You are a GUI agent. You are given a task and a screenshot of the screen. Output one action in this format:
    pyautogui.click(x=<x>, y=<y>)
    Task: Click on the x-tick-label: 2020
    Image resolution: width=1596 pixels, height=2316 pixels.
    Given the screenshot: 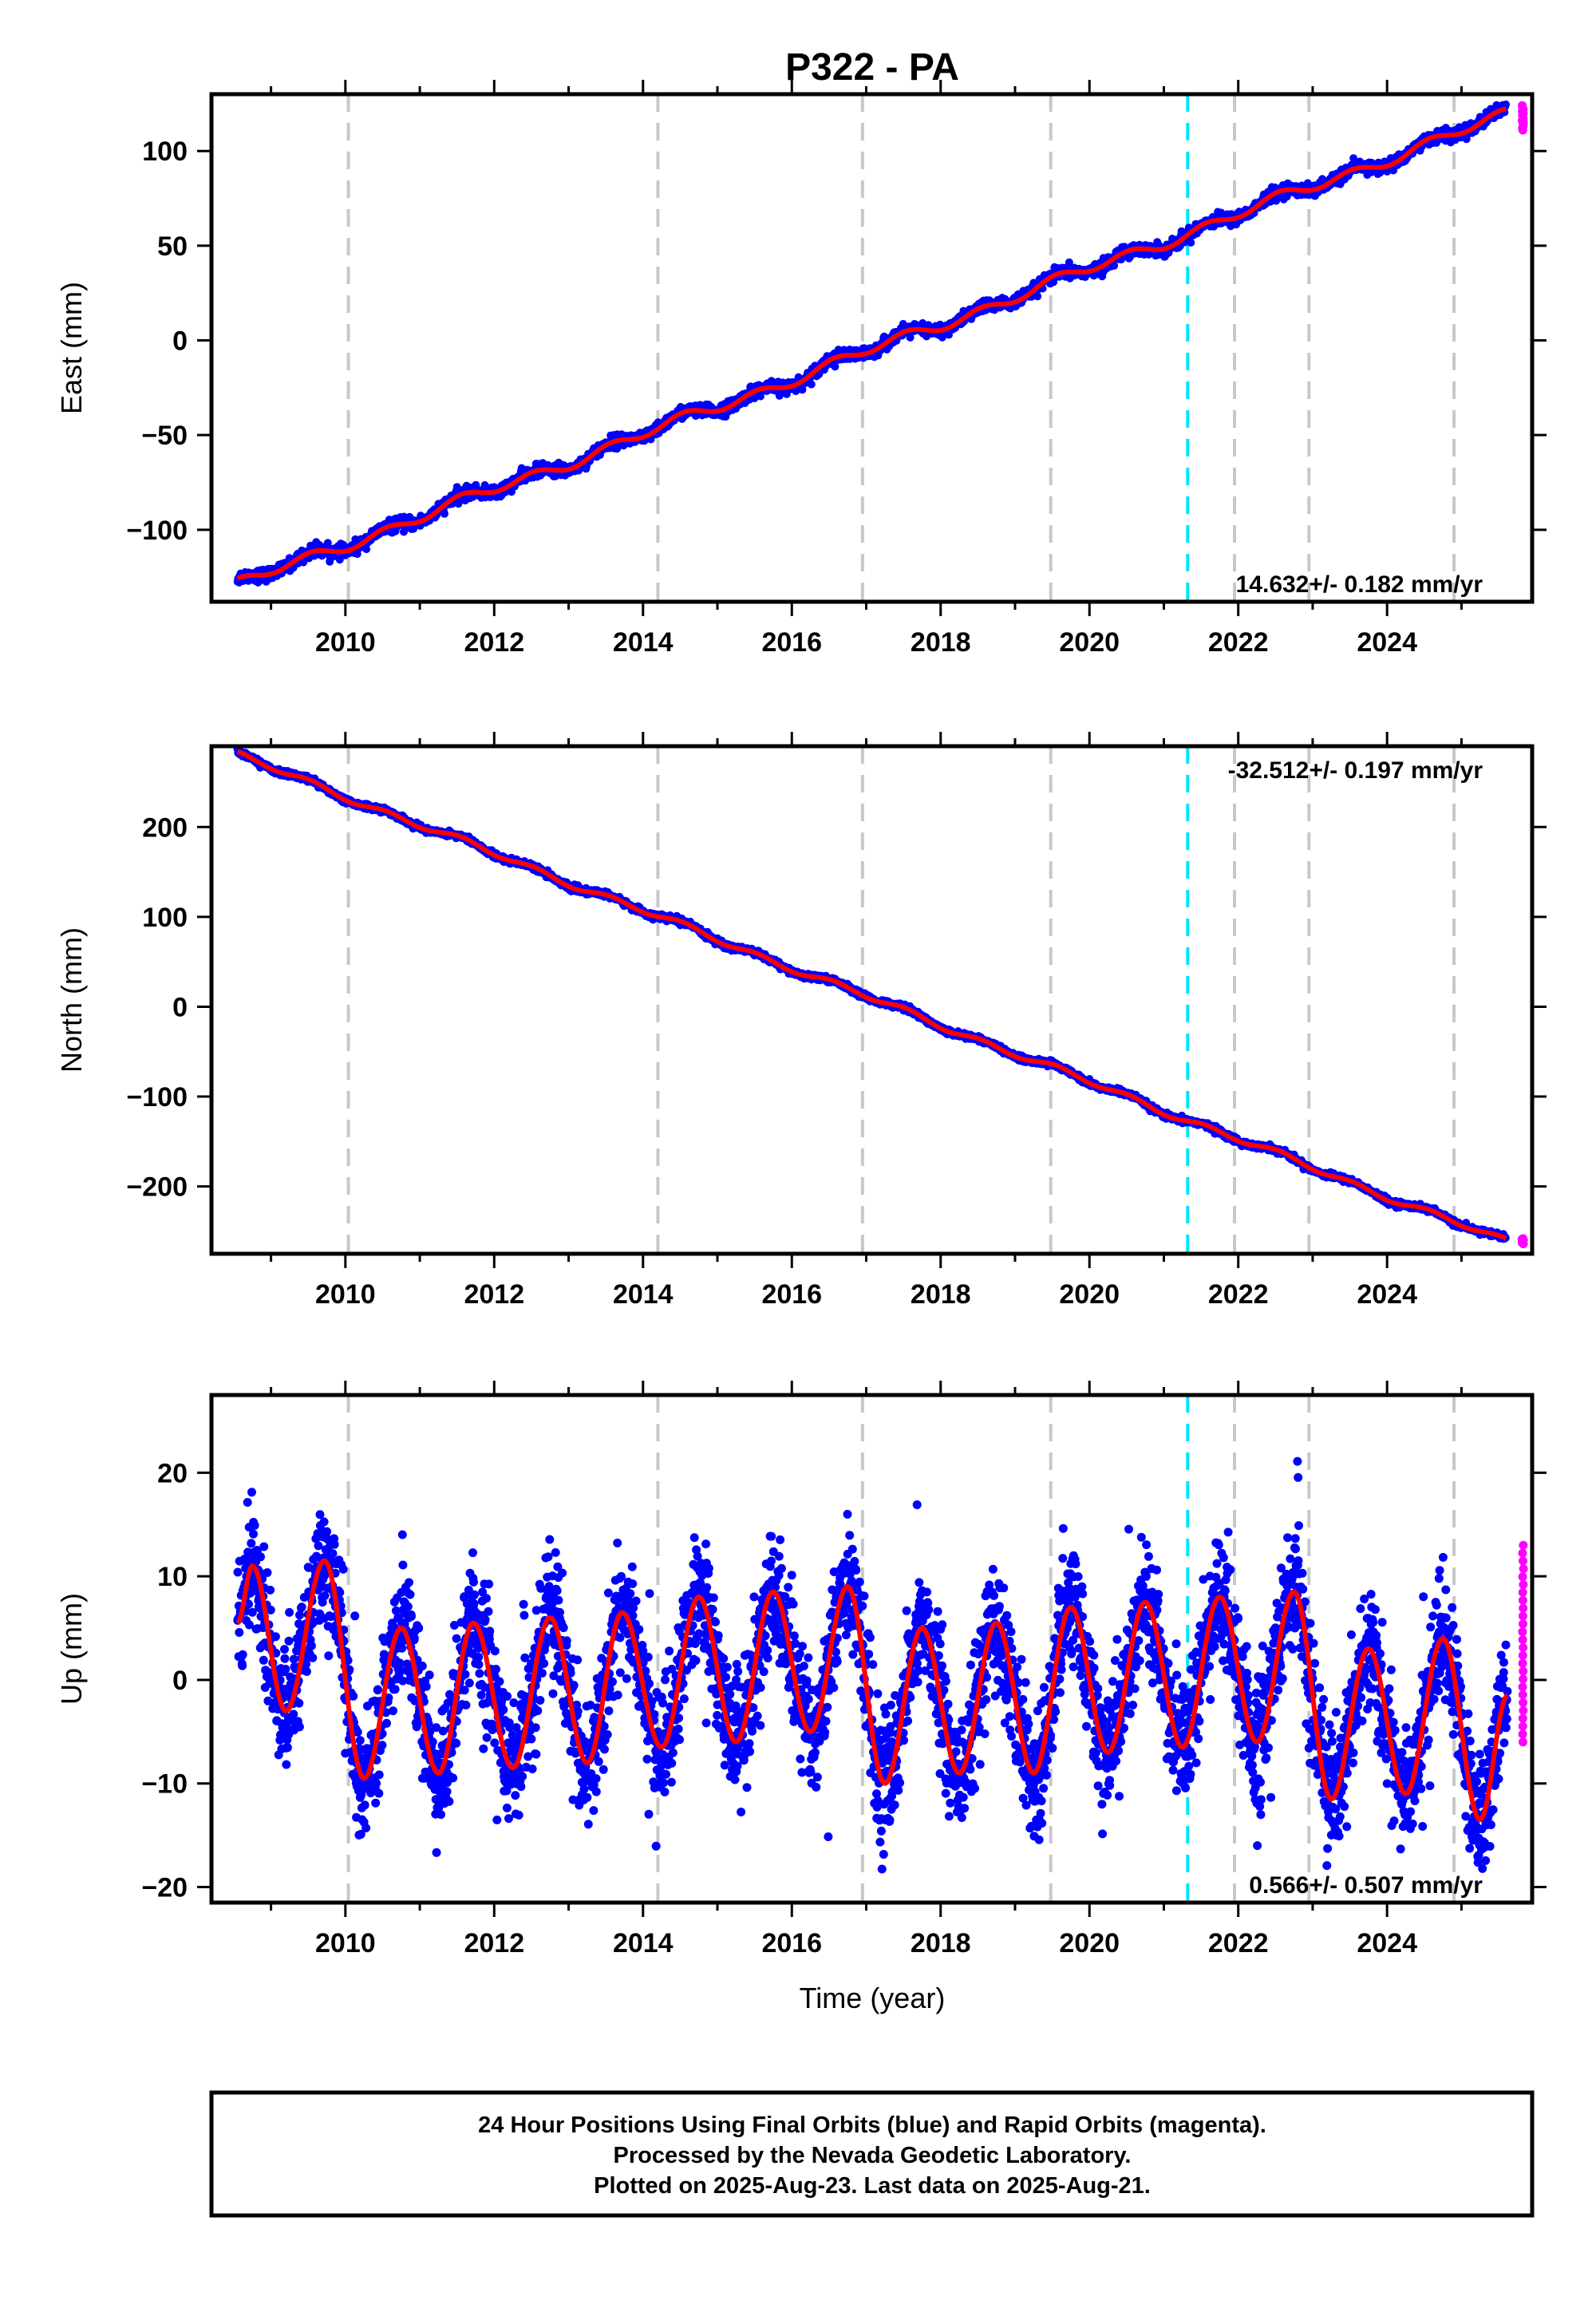 What is the action you would take?
    pyautogui.click(x=1089, y=642)
    